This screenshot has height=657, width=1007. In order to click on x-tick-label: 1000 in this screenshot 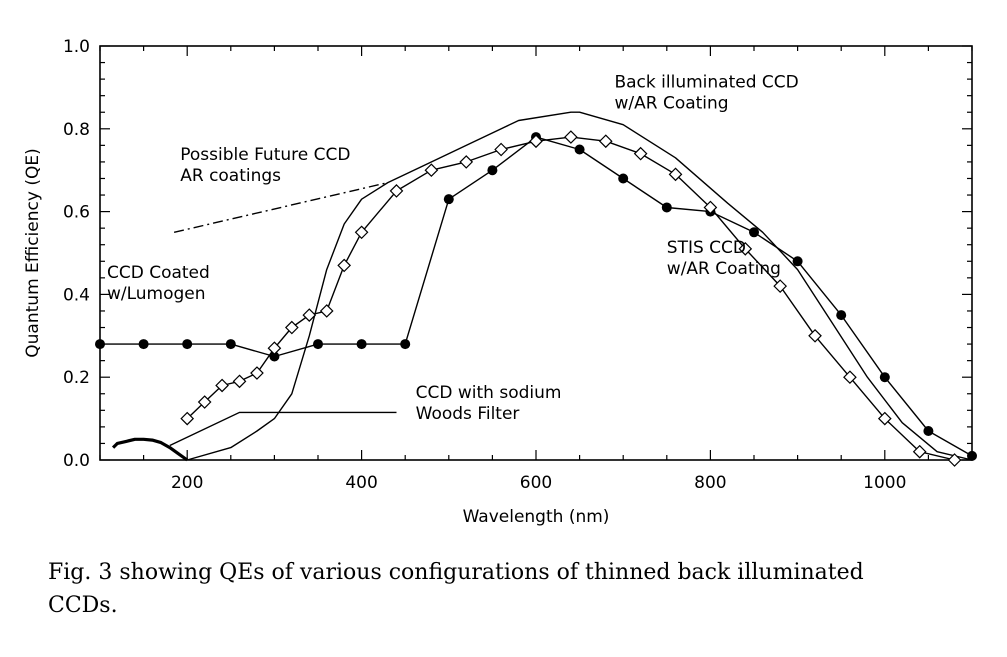, I will do `click(884, 483)`.